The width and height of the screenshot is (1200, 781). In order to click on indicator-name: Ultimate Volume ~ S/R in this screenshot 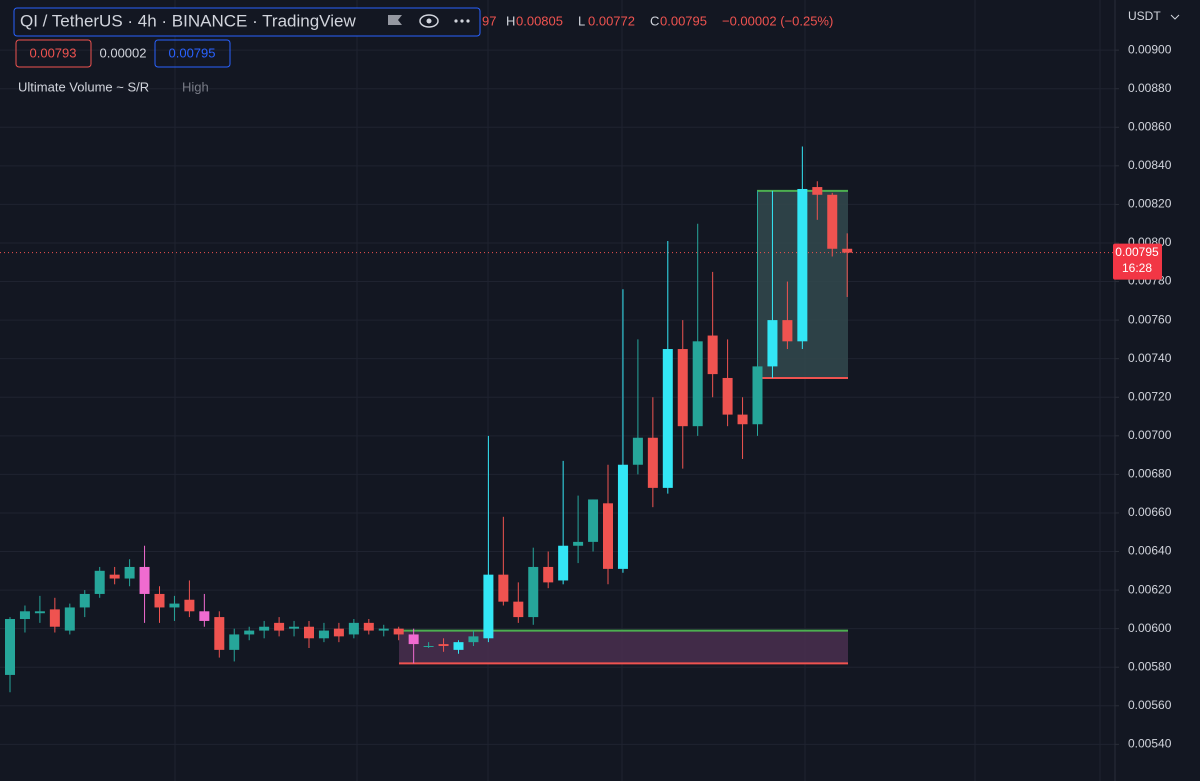, I will do `click(83, 86)`.